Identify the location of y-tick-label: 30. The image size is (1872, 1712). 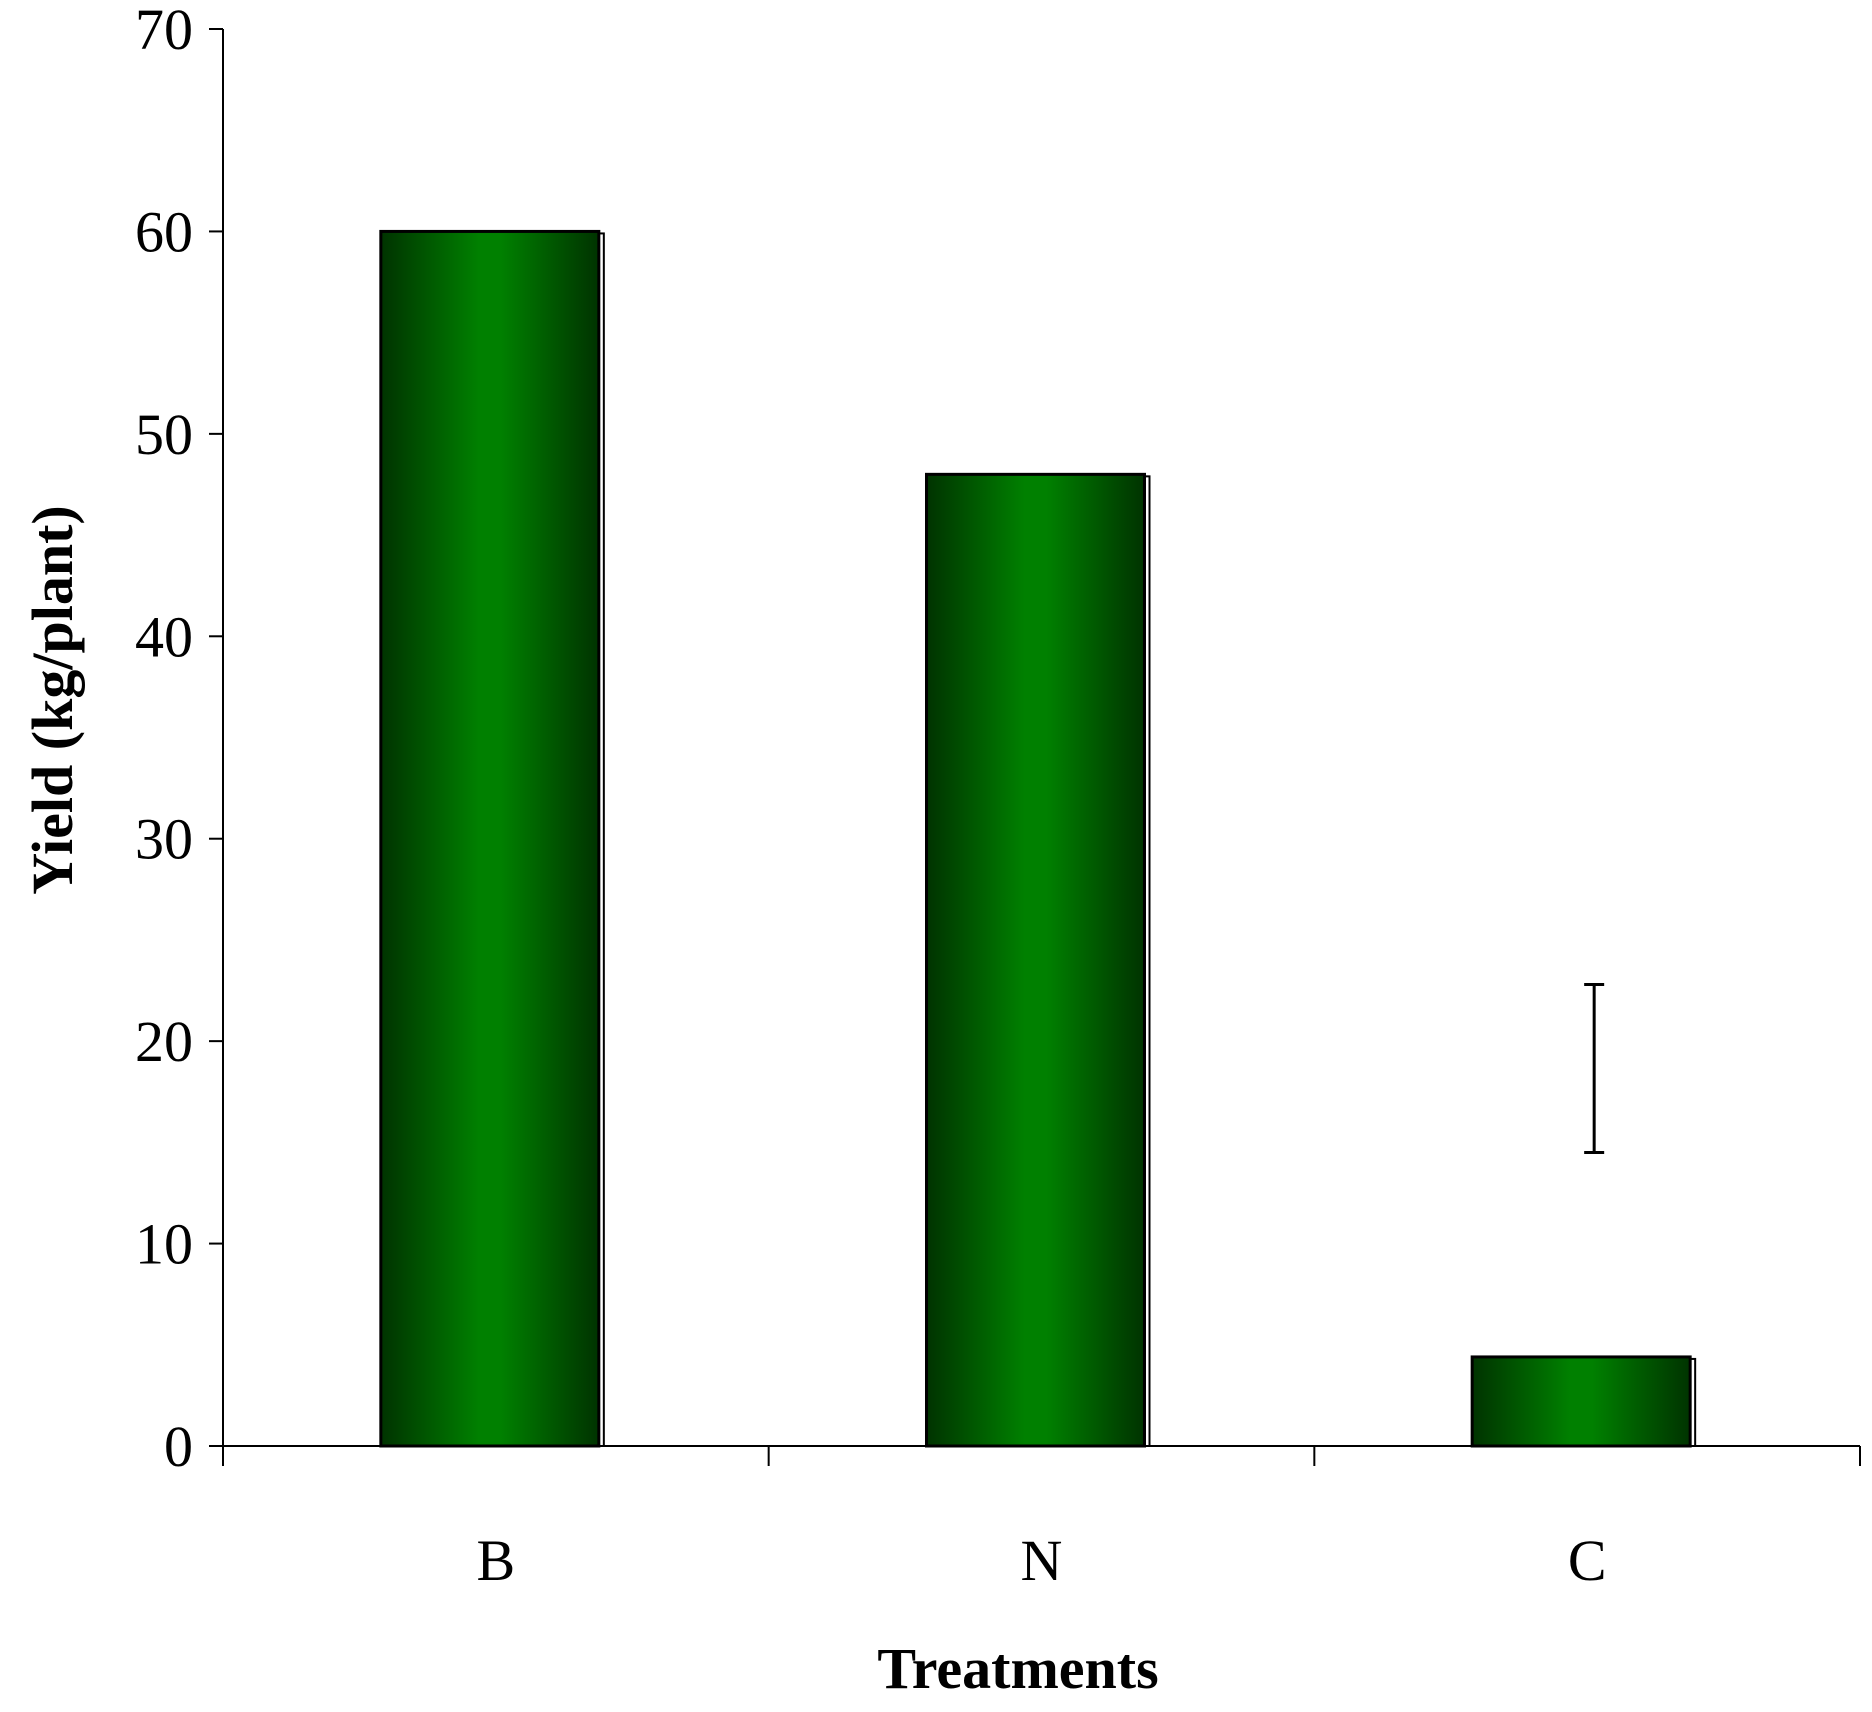
(164, 839).